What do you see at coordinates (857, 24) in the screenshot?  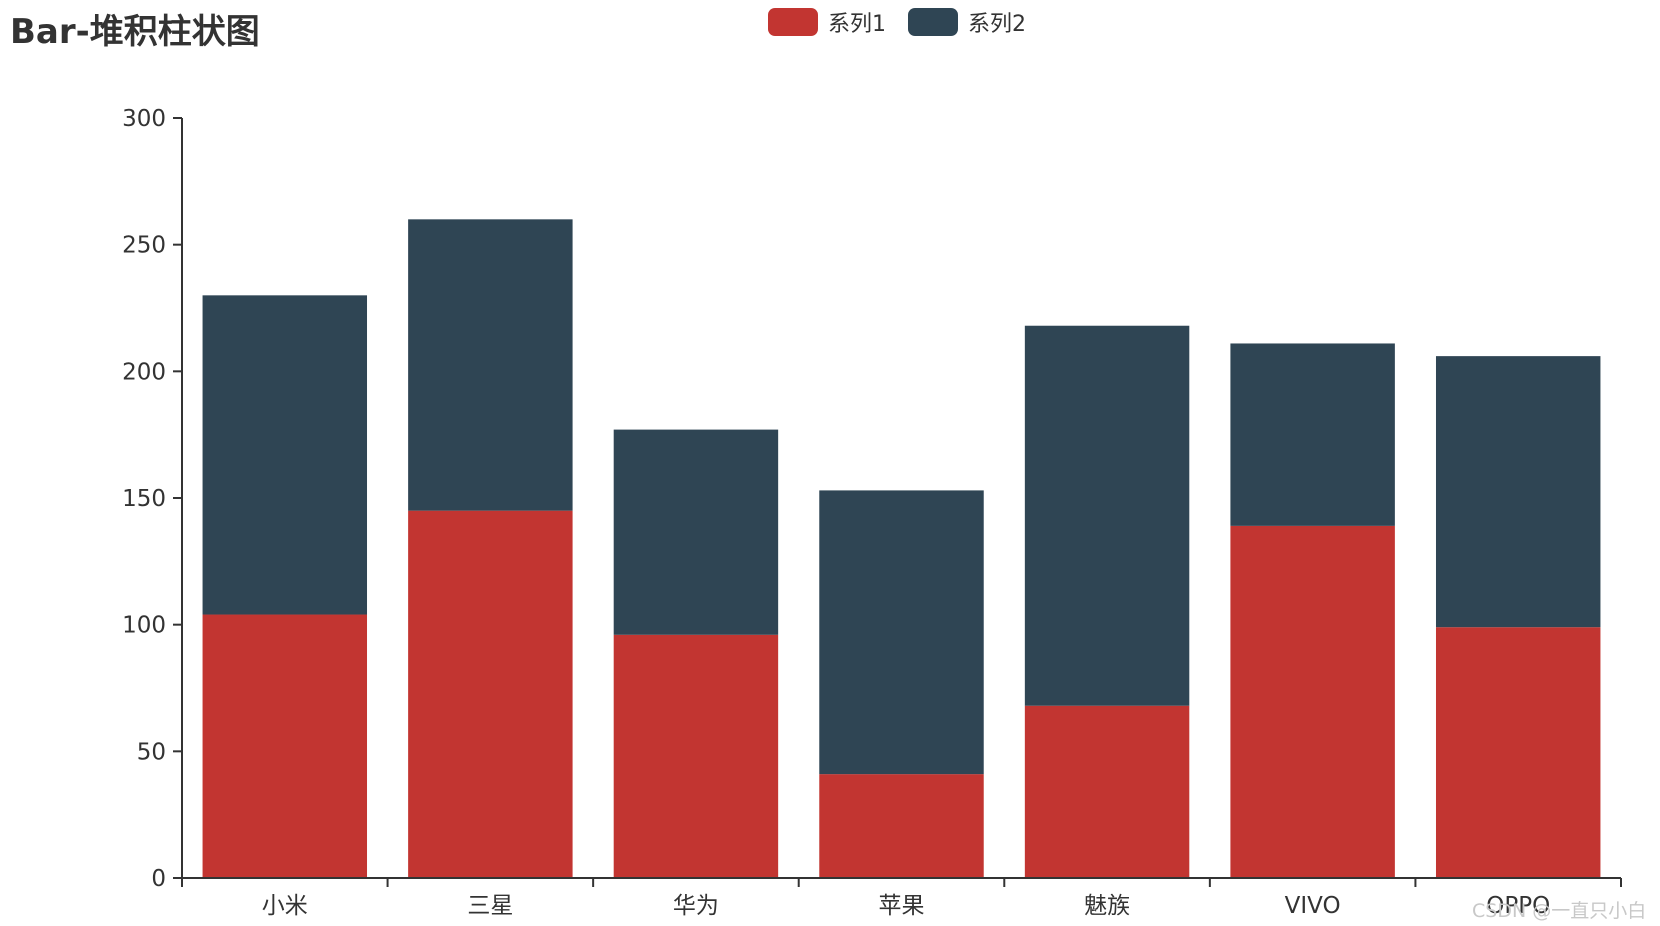 I see `legend-label-series-1: 系列1` at bounding box center [857, 24].